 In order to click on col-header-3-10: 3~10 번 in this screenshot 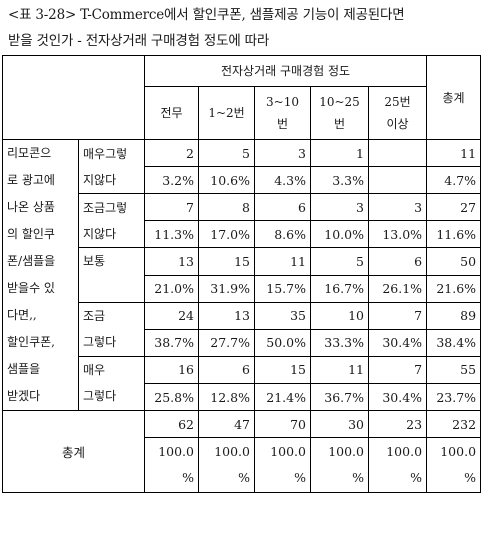, I will do `click(282, 113)`.